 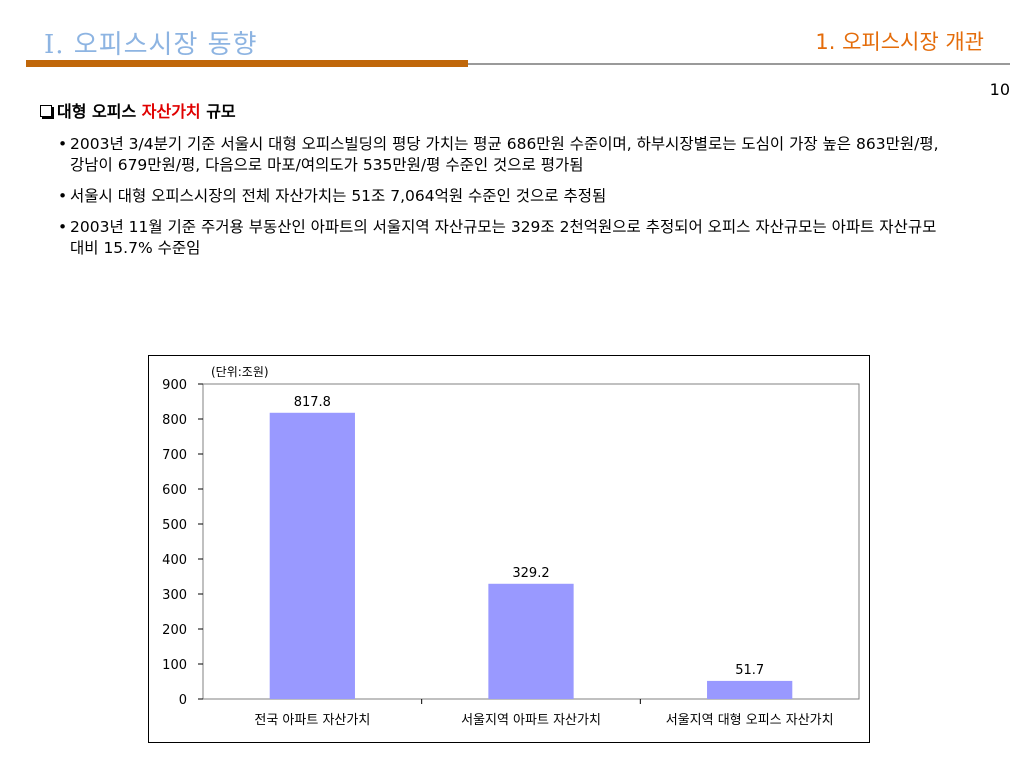 I want to click on y-tick-label: 500, so click(x=174, y=525).